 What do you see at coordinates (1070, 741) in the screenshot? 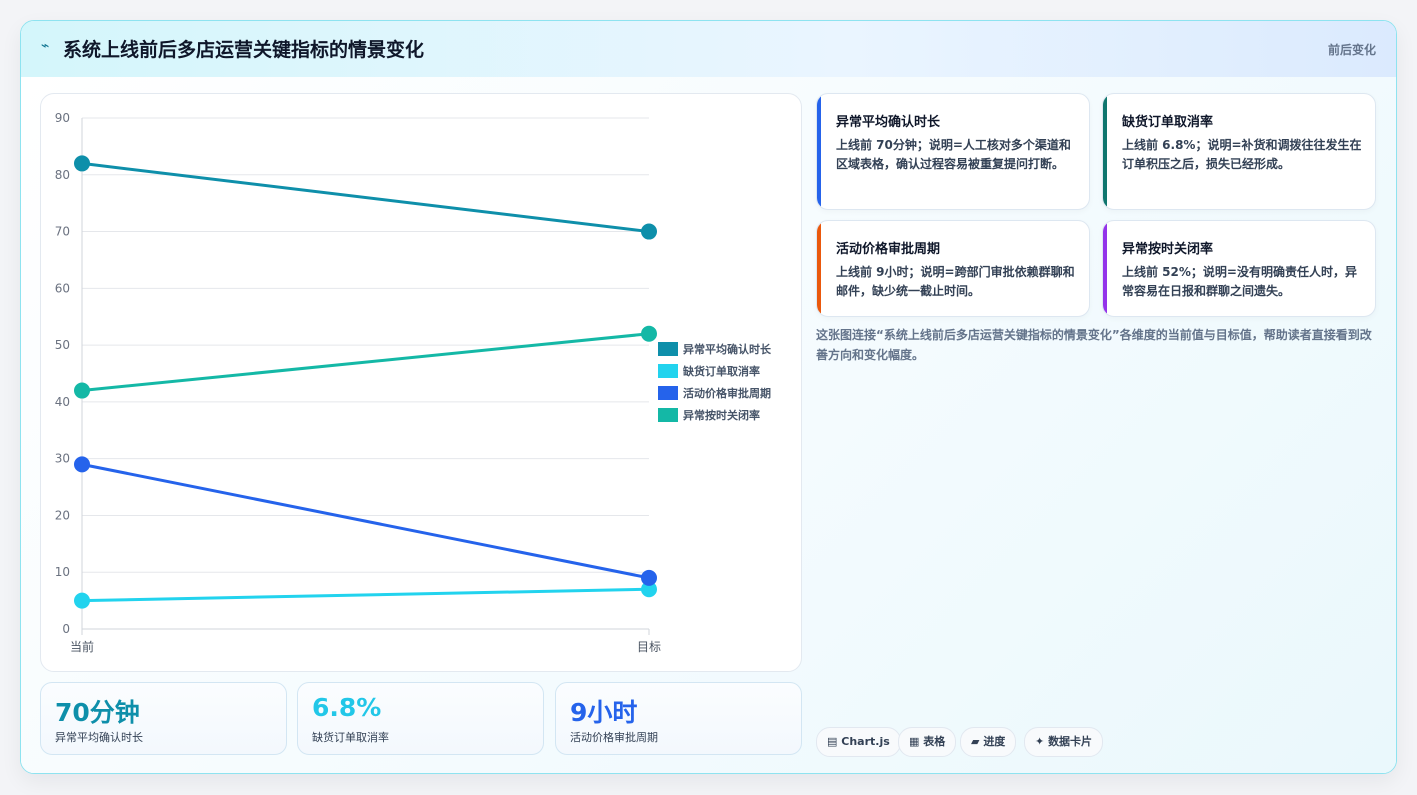
I see `chip-label: 数据卡片` at bounding box center [1070, 741].